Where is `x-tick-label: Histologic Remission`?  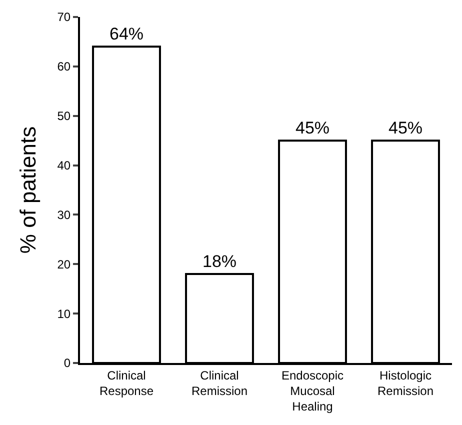 x-tick-label: Histologic Remission is located at coordinates (405, 383).